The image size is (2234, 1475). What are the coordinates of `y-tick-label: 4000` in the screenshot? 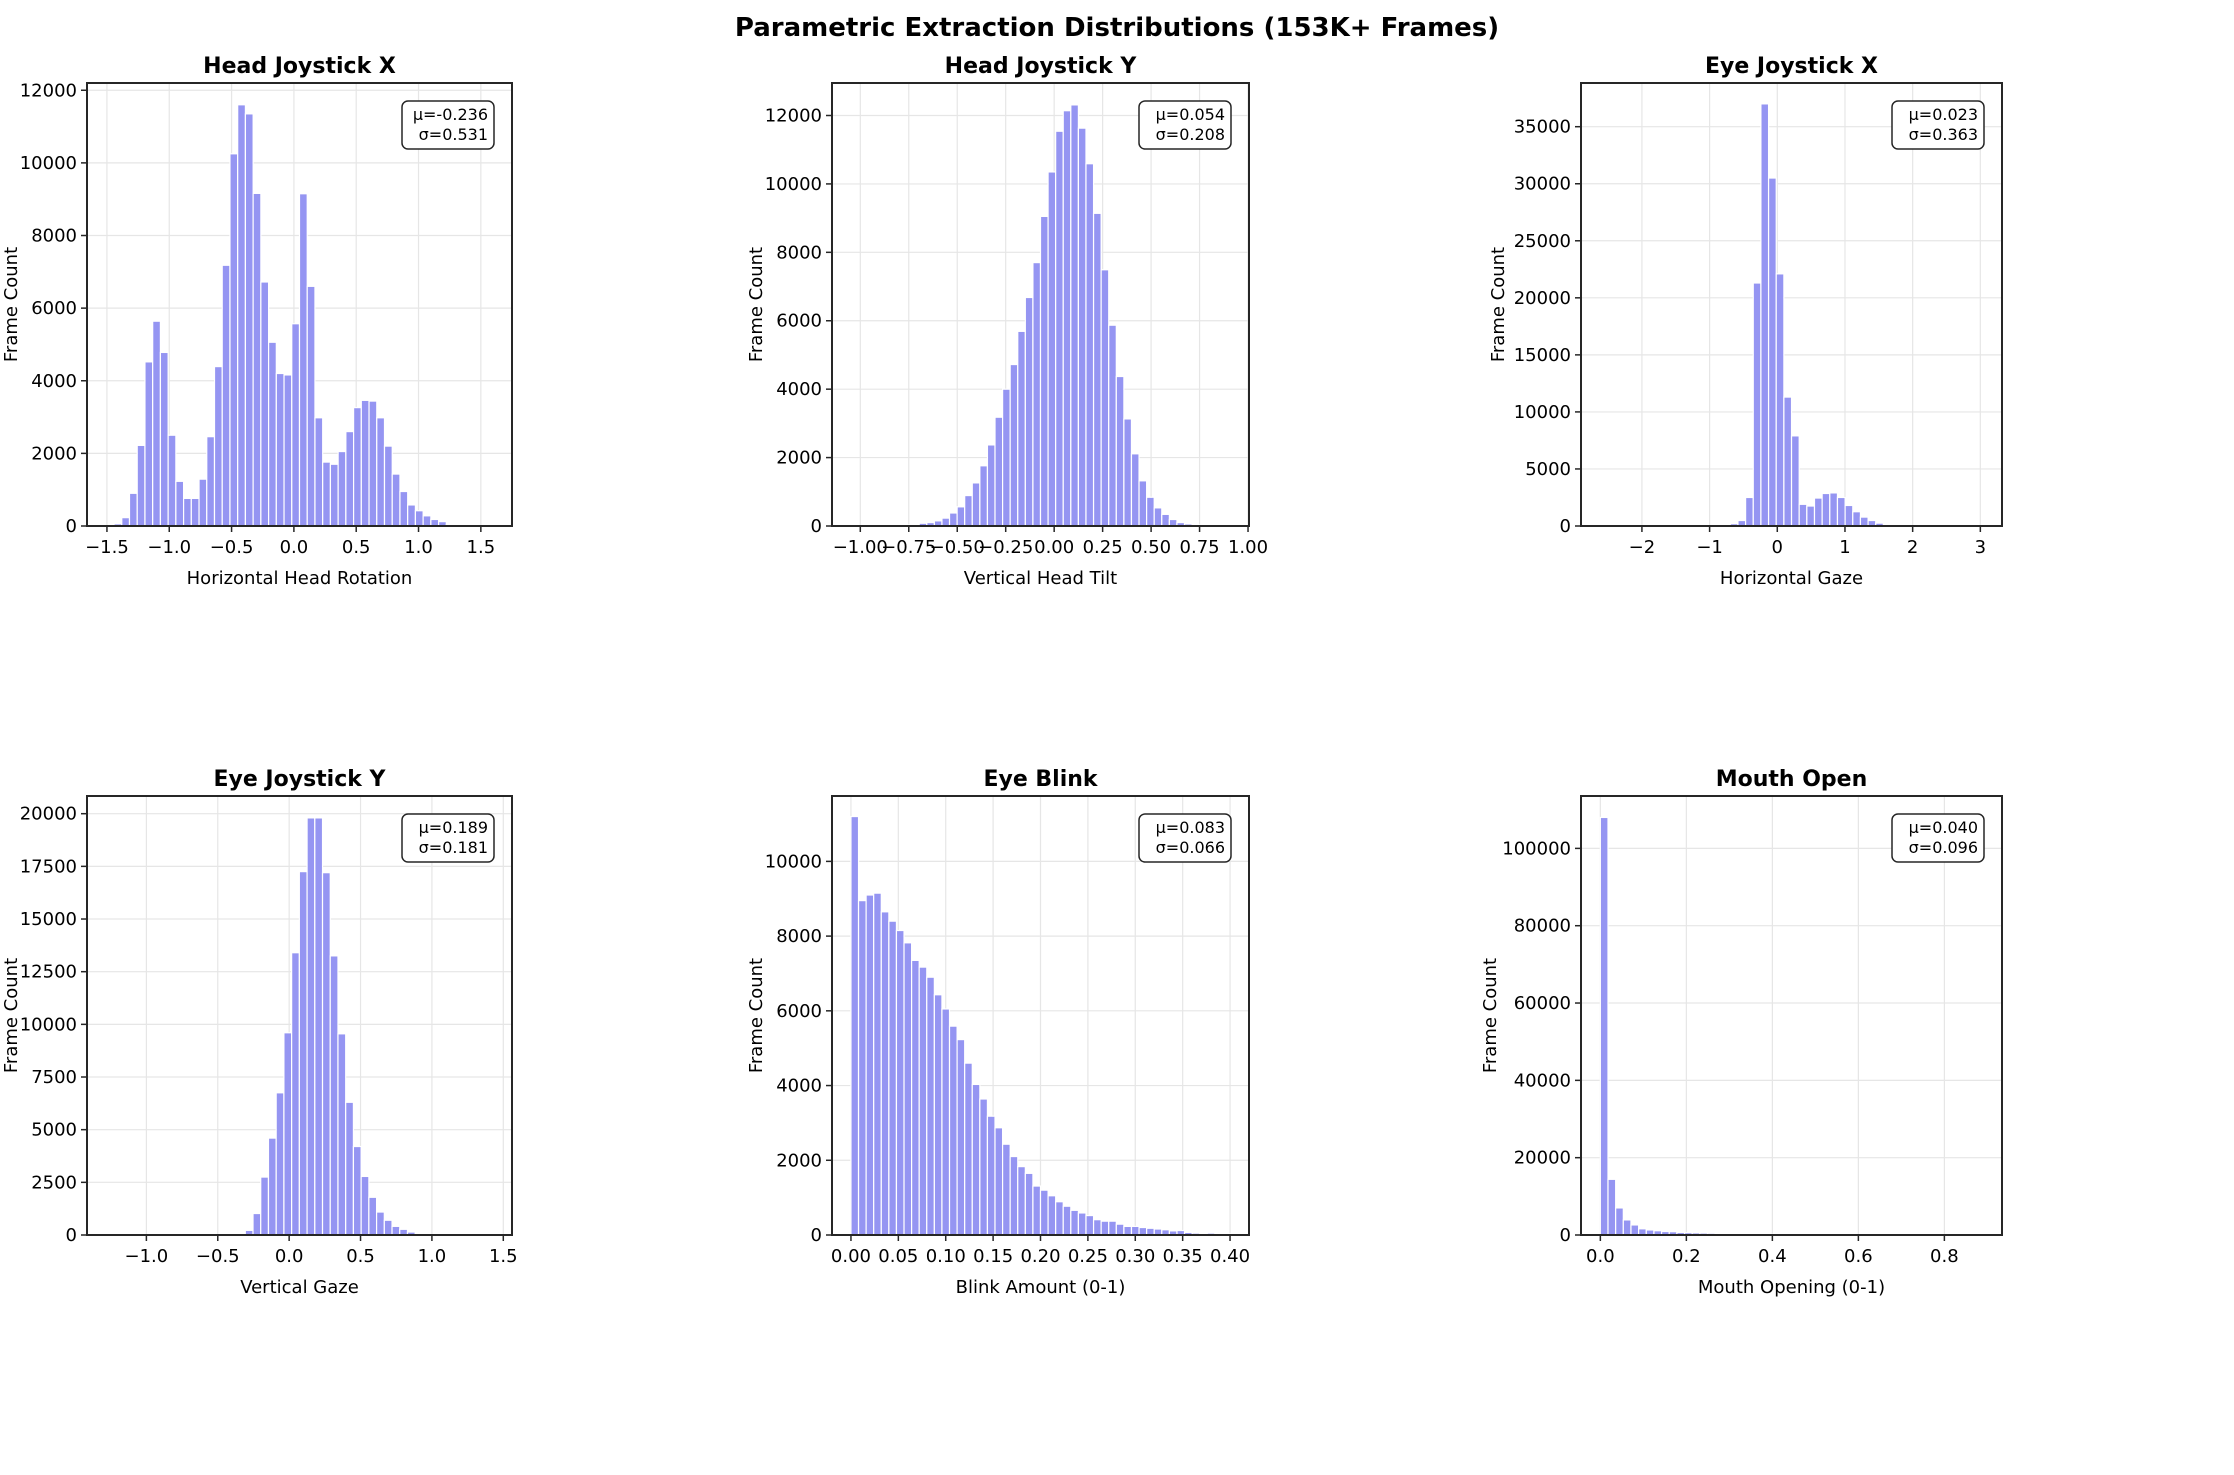 It's located at (799, 1086).